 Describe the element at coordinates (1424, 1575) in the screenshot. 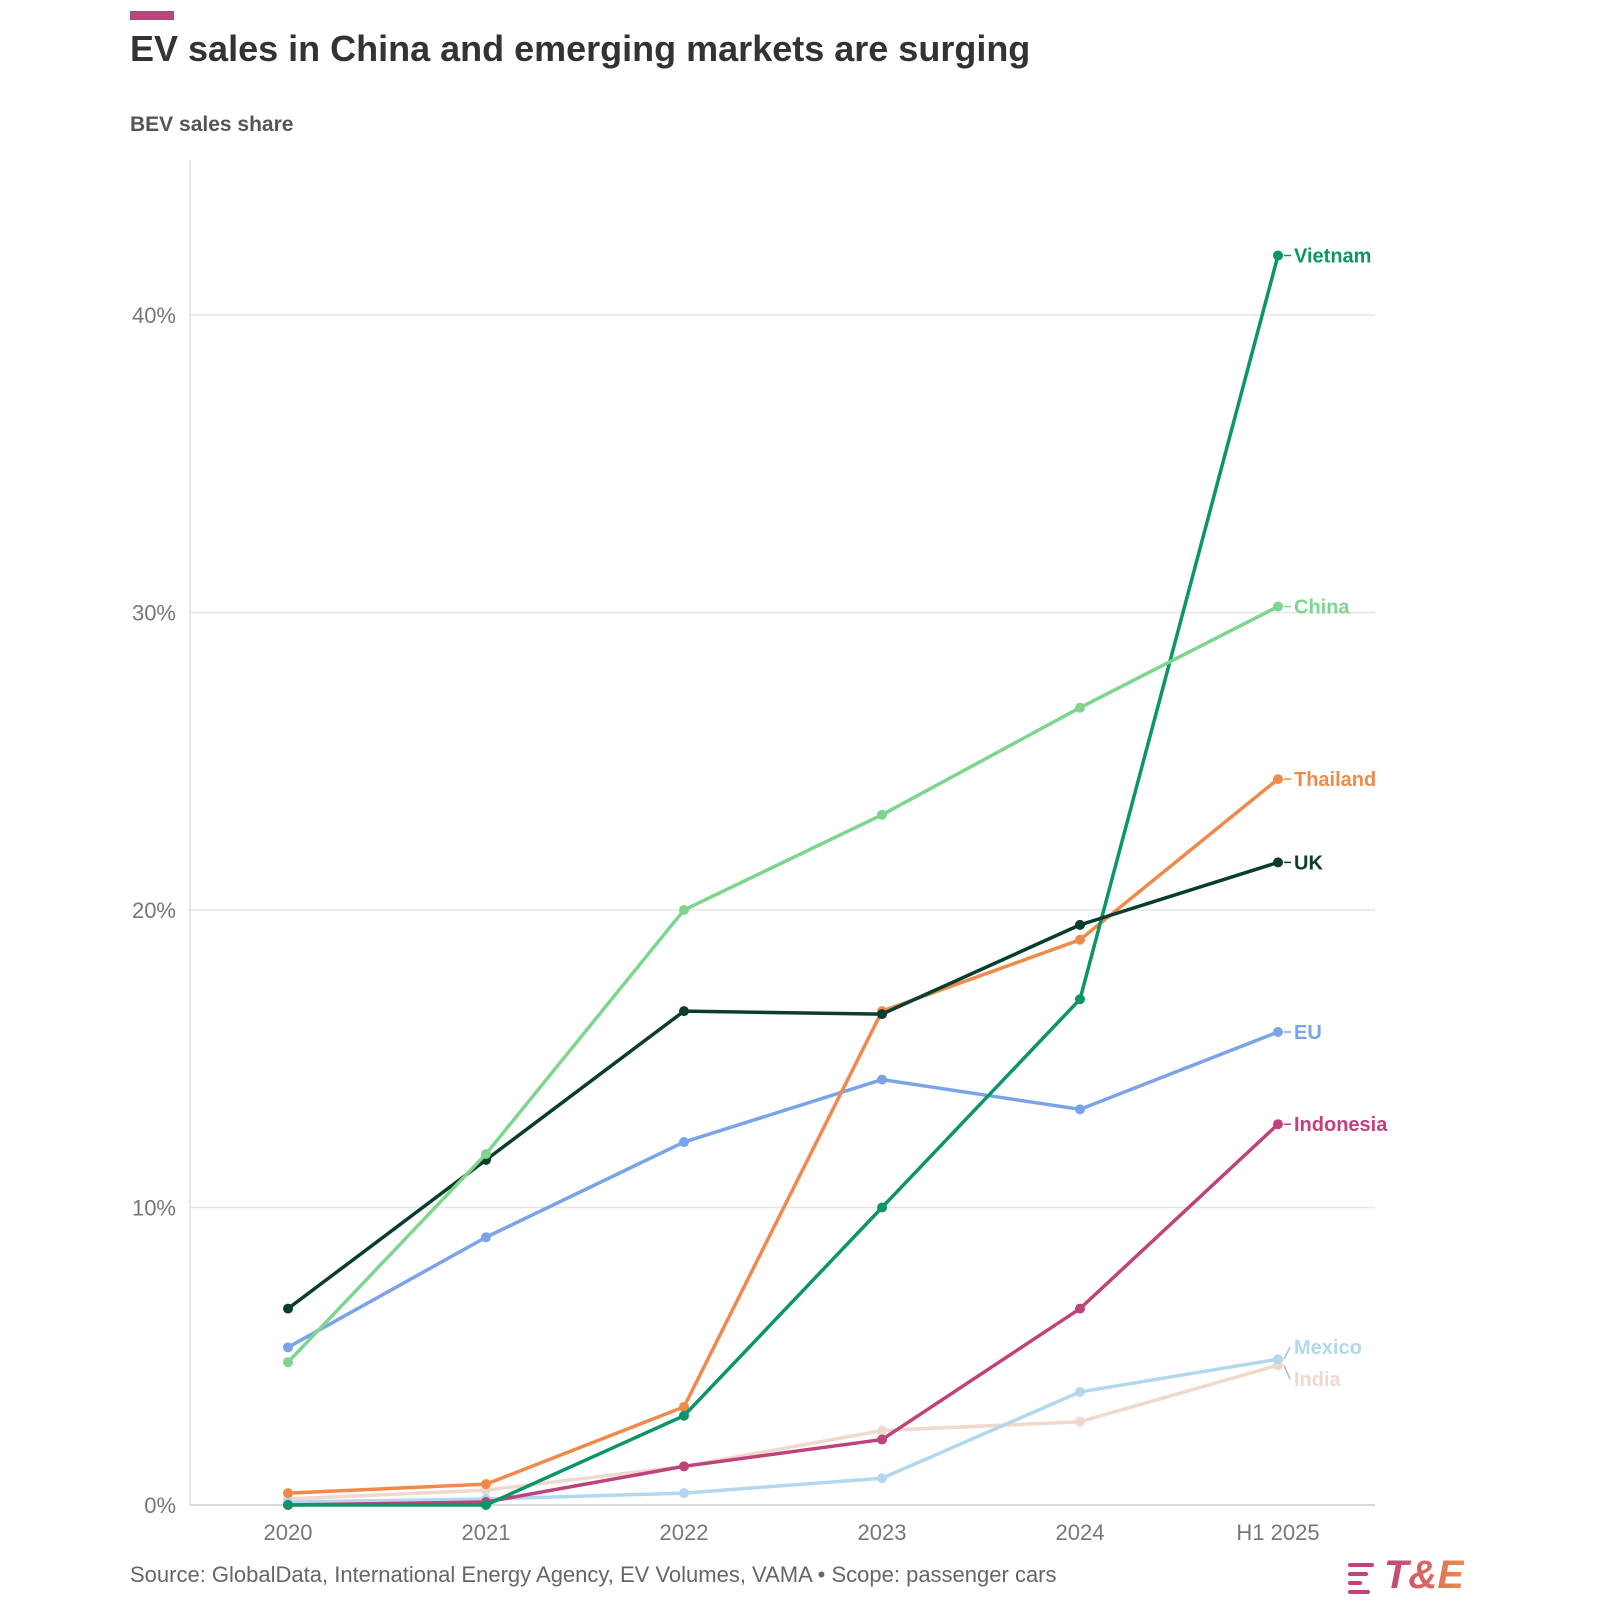

I see `logo-text: T&E` at that location.